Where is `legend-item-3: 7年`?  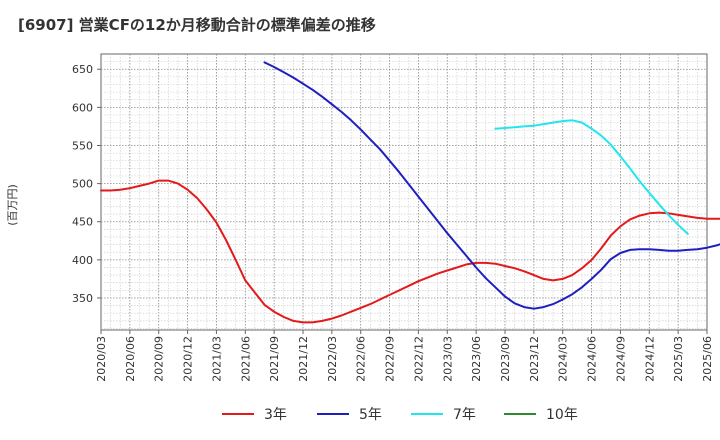 legend-item-3: 7年 is located at coordinates (443, 415).